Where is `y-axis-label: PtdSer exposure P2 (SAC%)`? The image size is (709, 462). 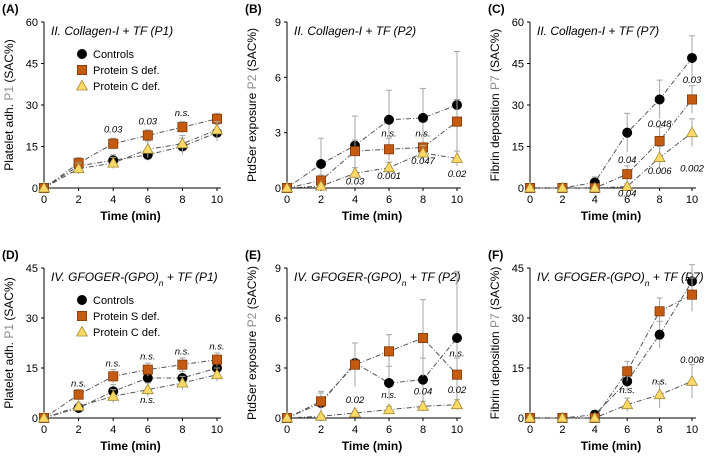
y-axis-label: PtdSer exposure P2 (SAC%) is located at coordinates (252, 343).